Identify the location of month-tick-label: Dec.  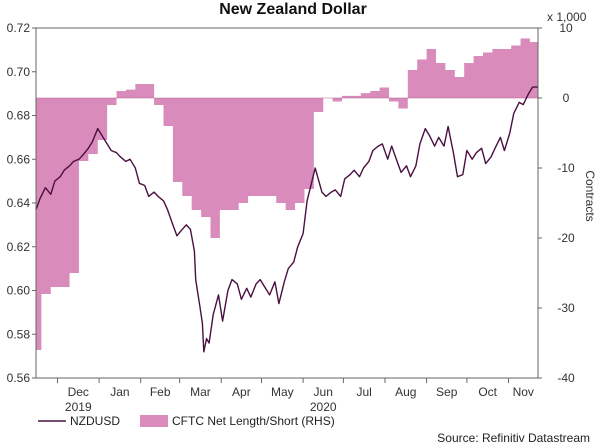
(78, 392).